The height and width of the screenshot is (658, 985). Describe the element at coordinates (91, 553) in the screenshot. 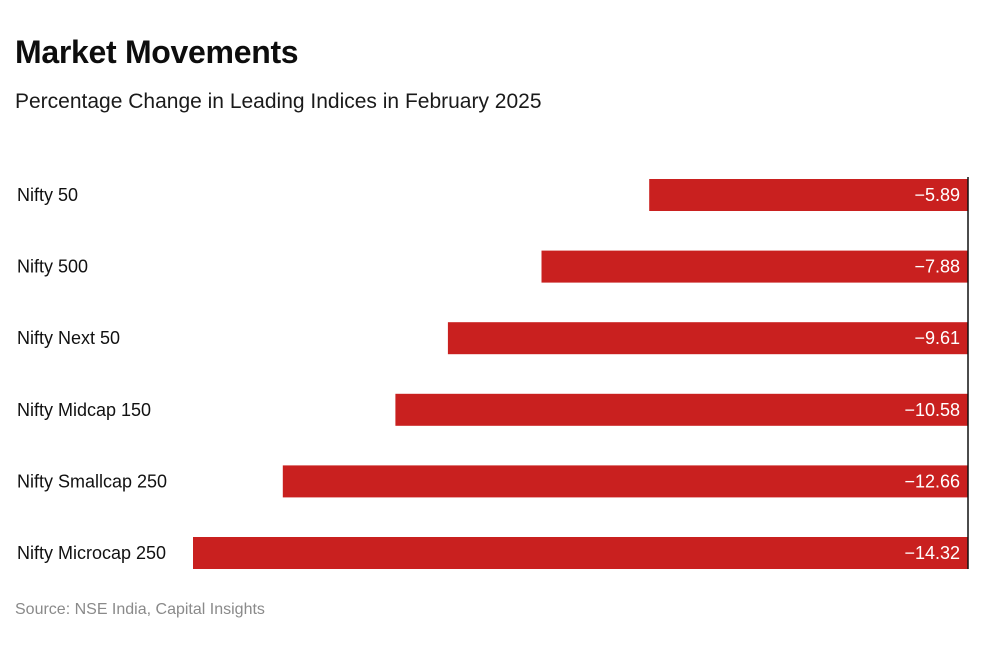

I see `category-label: Nifty Microcap 250` at that location.